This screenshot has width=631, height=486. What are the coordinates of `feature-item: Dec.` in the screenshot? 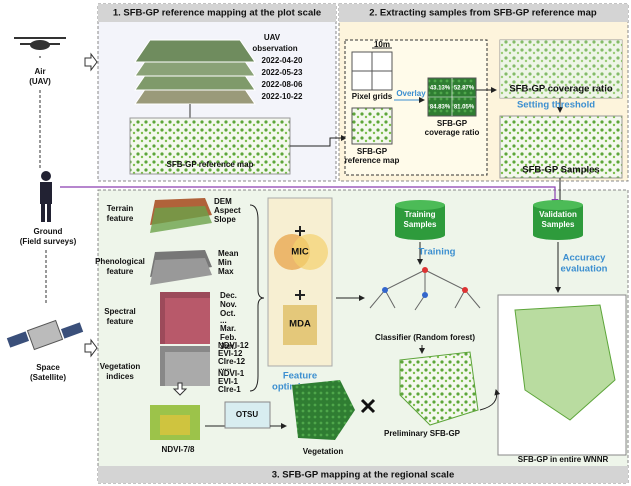 It's located at (228, 295).